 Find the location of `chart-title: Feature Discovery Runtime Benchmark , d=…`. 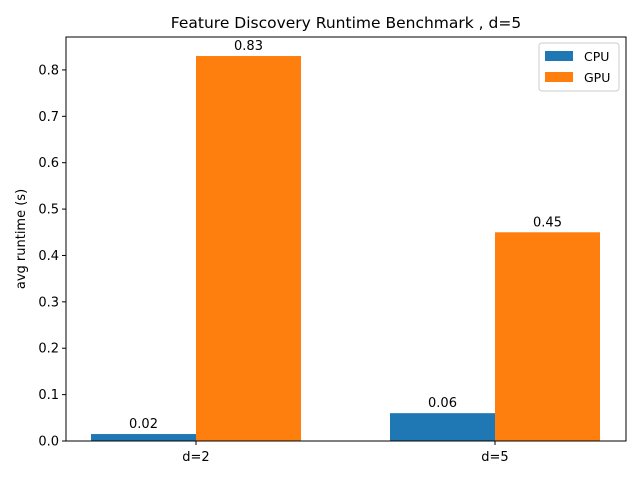

chart-title: Feature Discovery Runtime Benchmark , d=… is located at coordinates (346, 23).